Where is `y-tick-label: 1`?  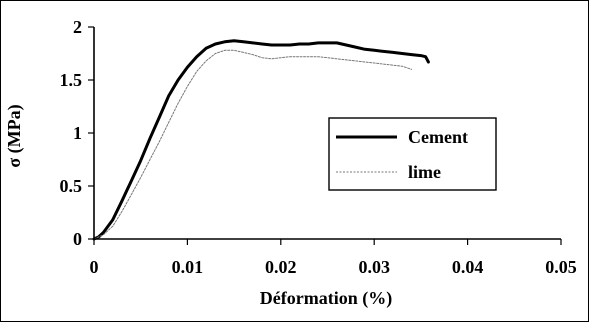
y-tick-label: 1 is located at coordinates (77, 133).